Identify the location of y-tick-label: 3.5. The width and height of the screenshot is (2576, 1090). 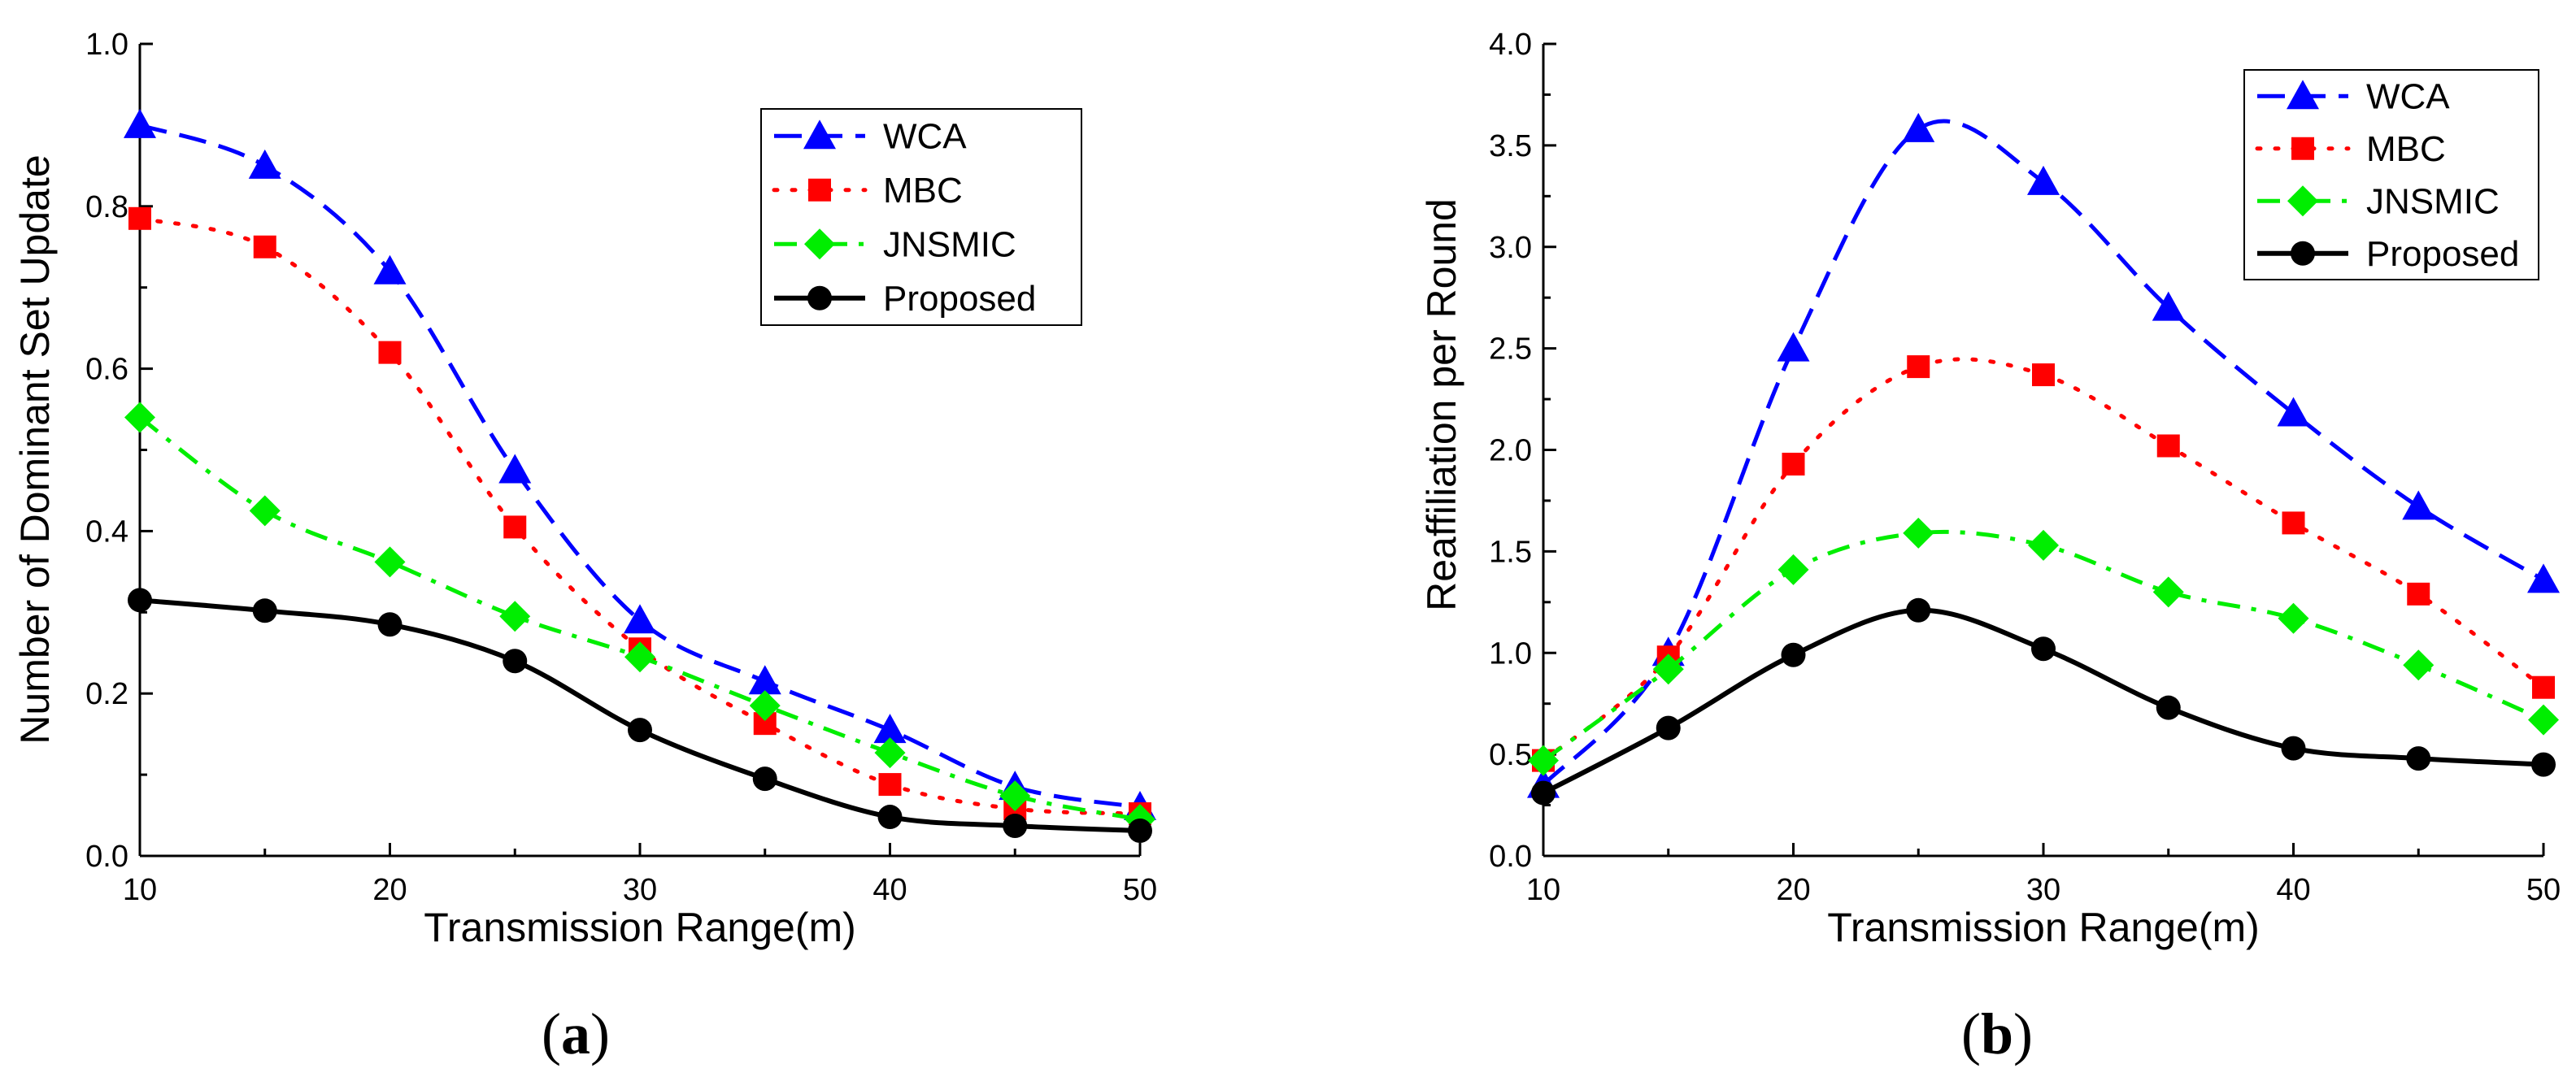
(1511, 146).